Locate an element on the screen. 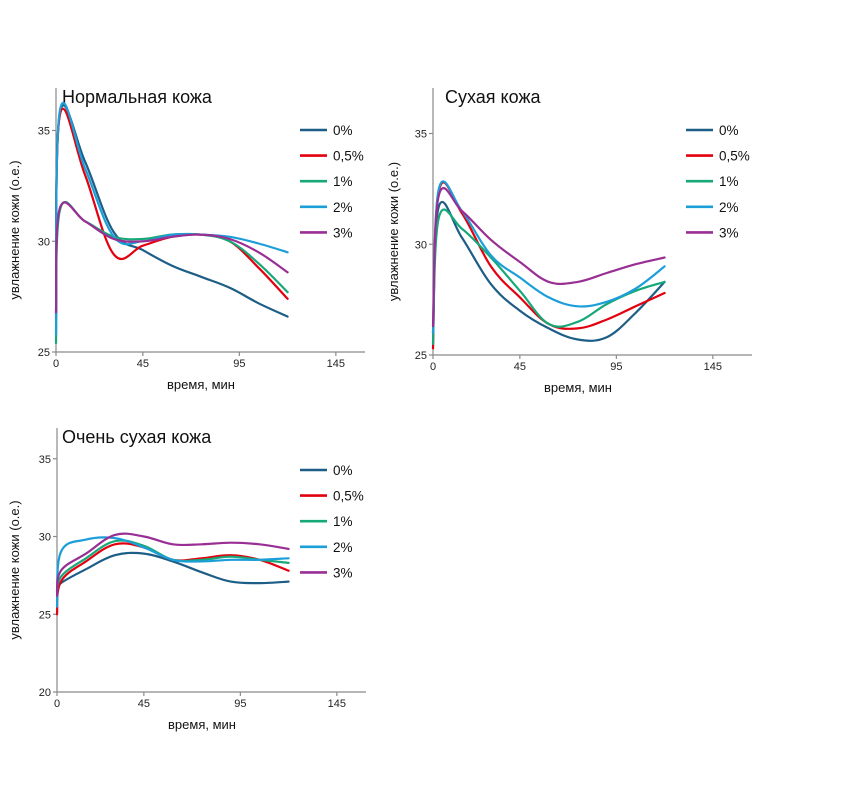  chart-title: Очень сухая кожа is located at coordinates (137, 437).